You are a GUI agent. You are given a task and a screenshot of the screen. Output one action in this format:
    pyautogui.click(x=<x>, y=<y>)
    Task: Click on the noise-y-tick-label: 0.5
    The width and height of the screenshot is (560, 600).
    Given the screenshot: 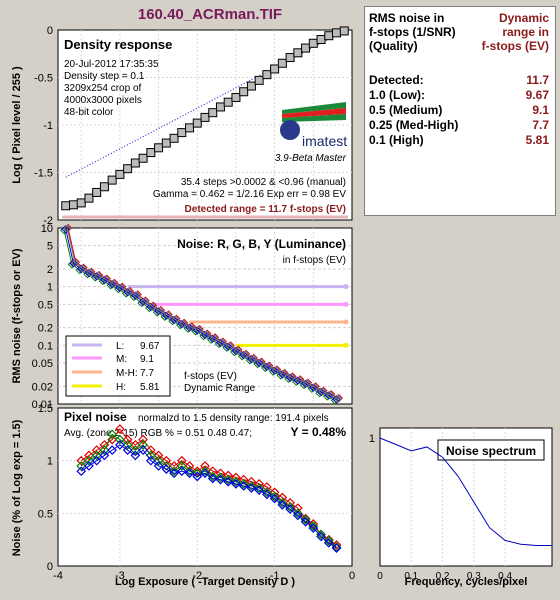 What is the action you would take?
    pyautogui.click(x=45, y=305)
    